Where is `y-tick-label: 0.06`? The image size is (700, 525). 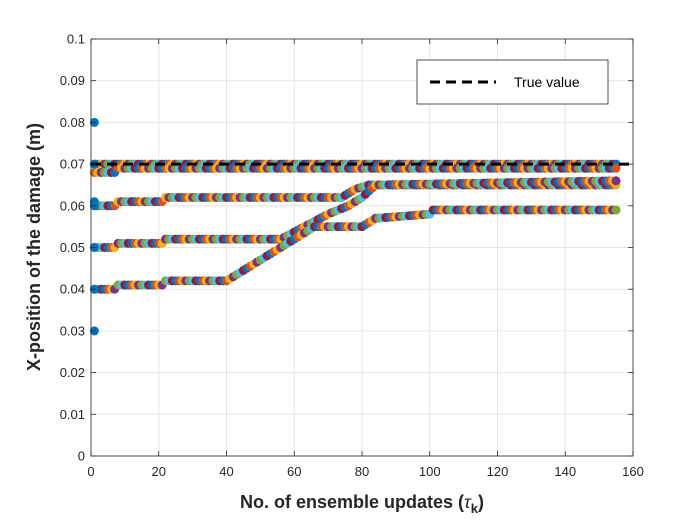 y-tick-label: 0.06 is located at coordinates (72, 205).